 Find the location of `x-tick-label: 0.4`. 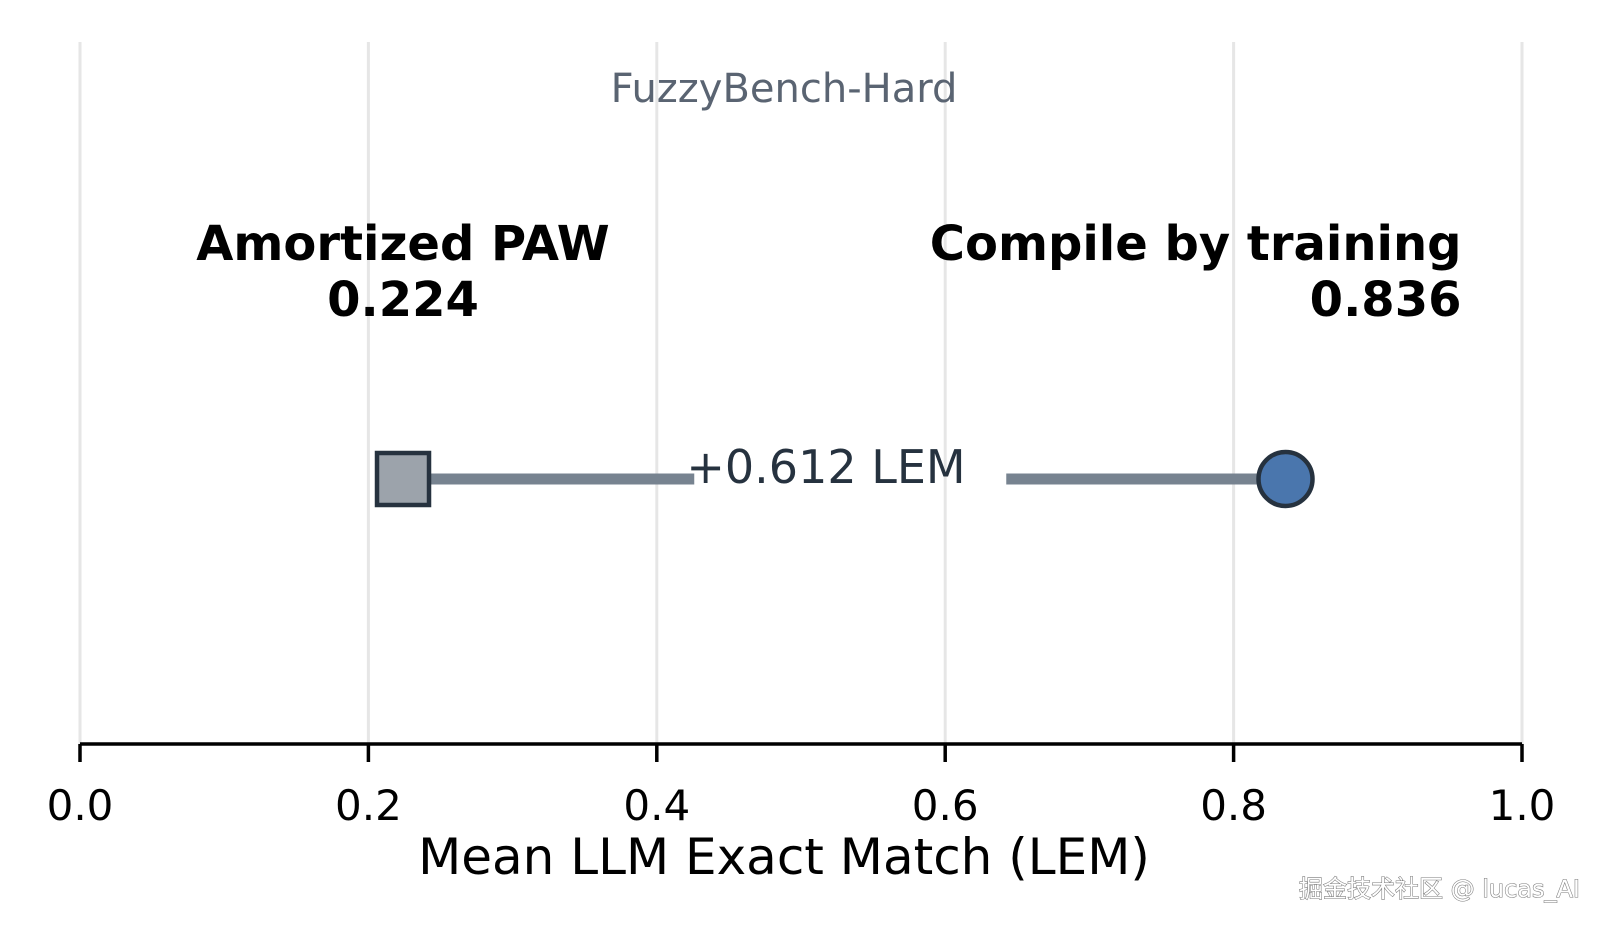

x-tick-label: 0.4 is located at coordinates (656, 805).